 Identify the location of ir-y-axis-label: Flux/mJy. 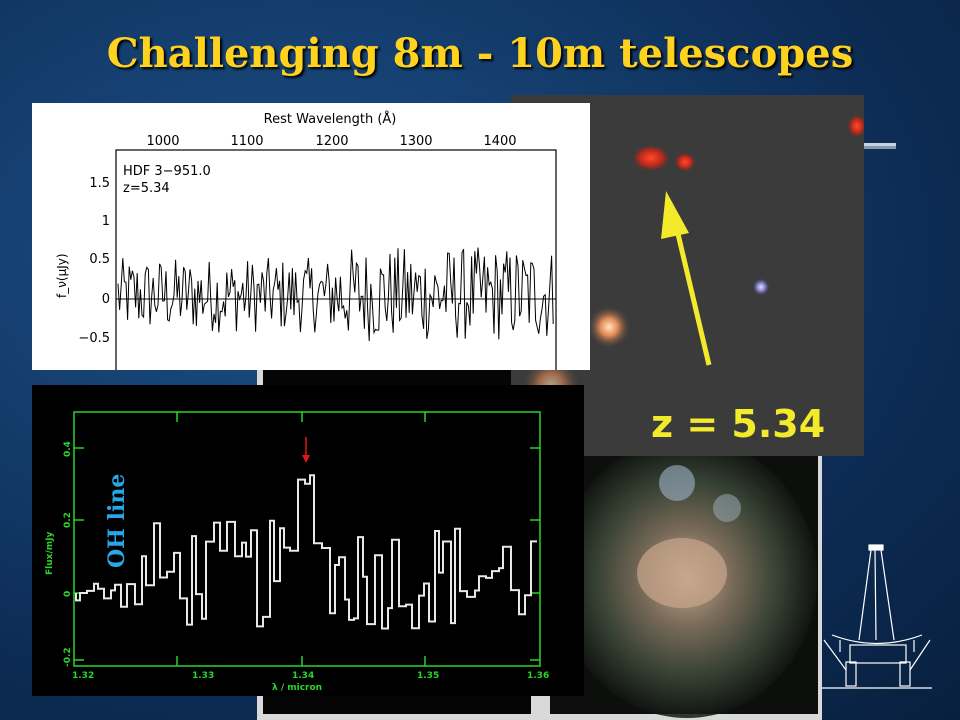
(50, 553).